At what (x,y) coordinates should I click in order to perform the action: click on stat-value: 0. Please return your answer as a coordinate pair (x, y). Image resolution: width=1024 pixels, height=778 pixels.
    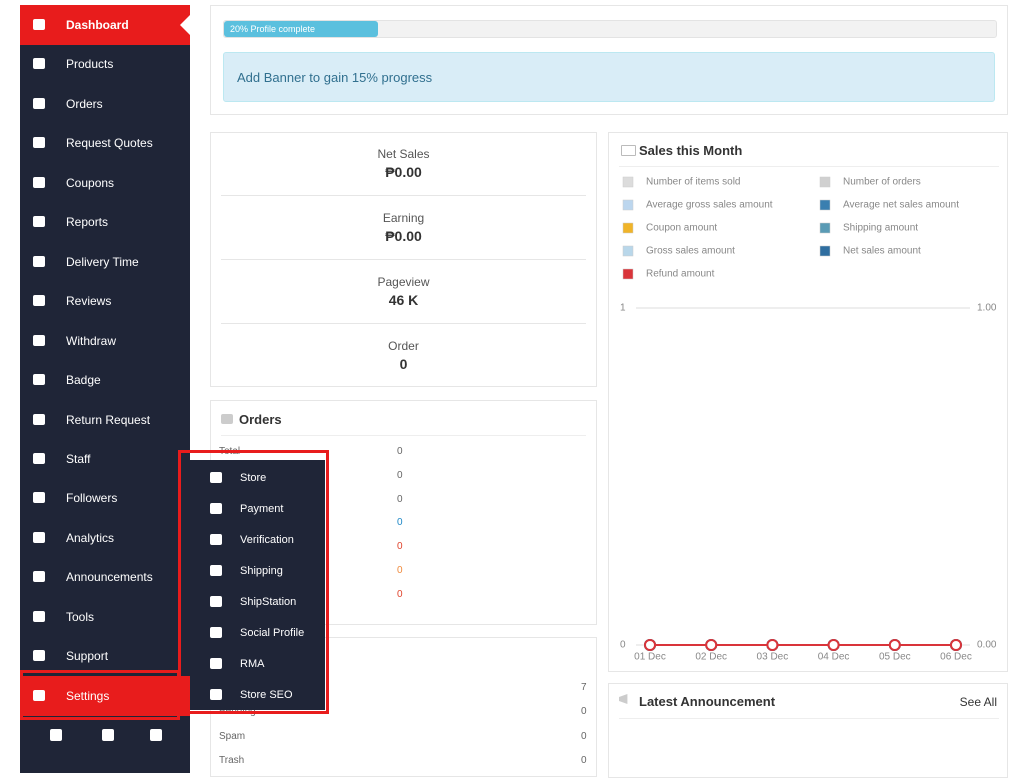
    Looking at the image, I should click on (403, 364).